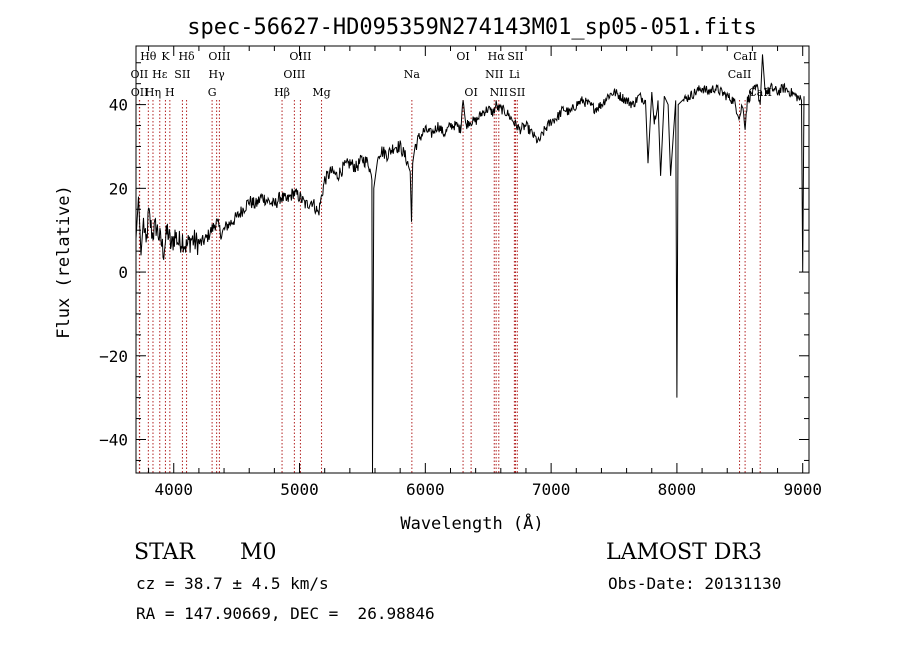 The image size is (900, 649). I want to click on line-marker-label-24: SII, so click(517, 92).